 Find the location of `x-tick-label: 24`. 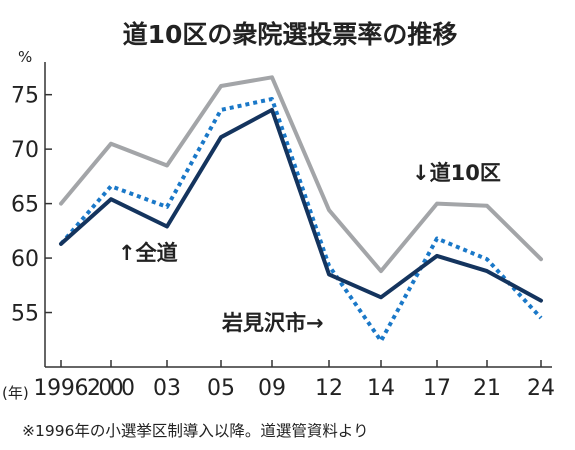

x-tick-label: 24 is located at coordinates (541, 388).